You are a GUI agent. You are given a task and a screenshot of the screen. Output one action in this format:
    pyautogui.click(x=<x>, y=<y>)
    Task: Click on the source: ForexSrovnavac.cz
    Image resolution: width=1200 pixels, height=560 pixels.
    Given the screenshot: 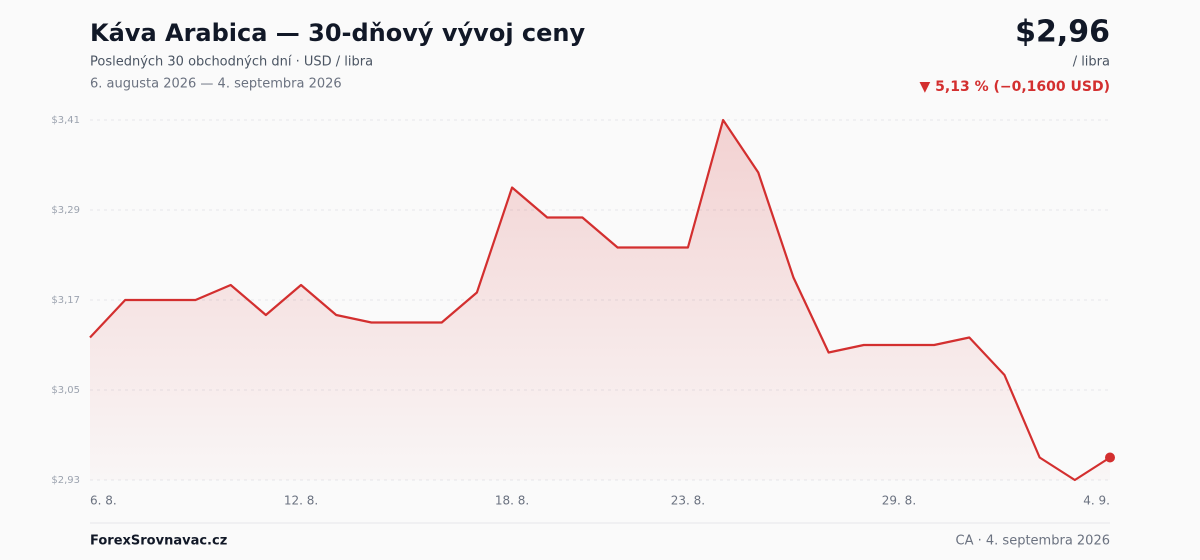 What is the action you would take?
    pyautogui.click(x=158, y=541)
    